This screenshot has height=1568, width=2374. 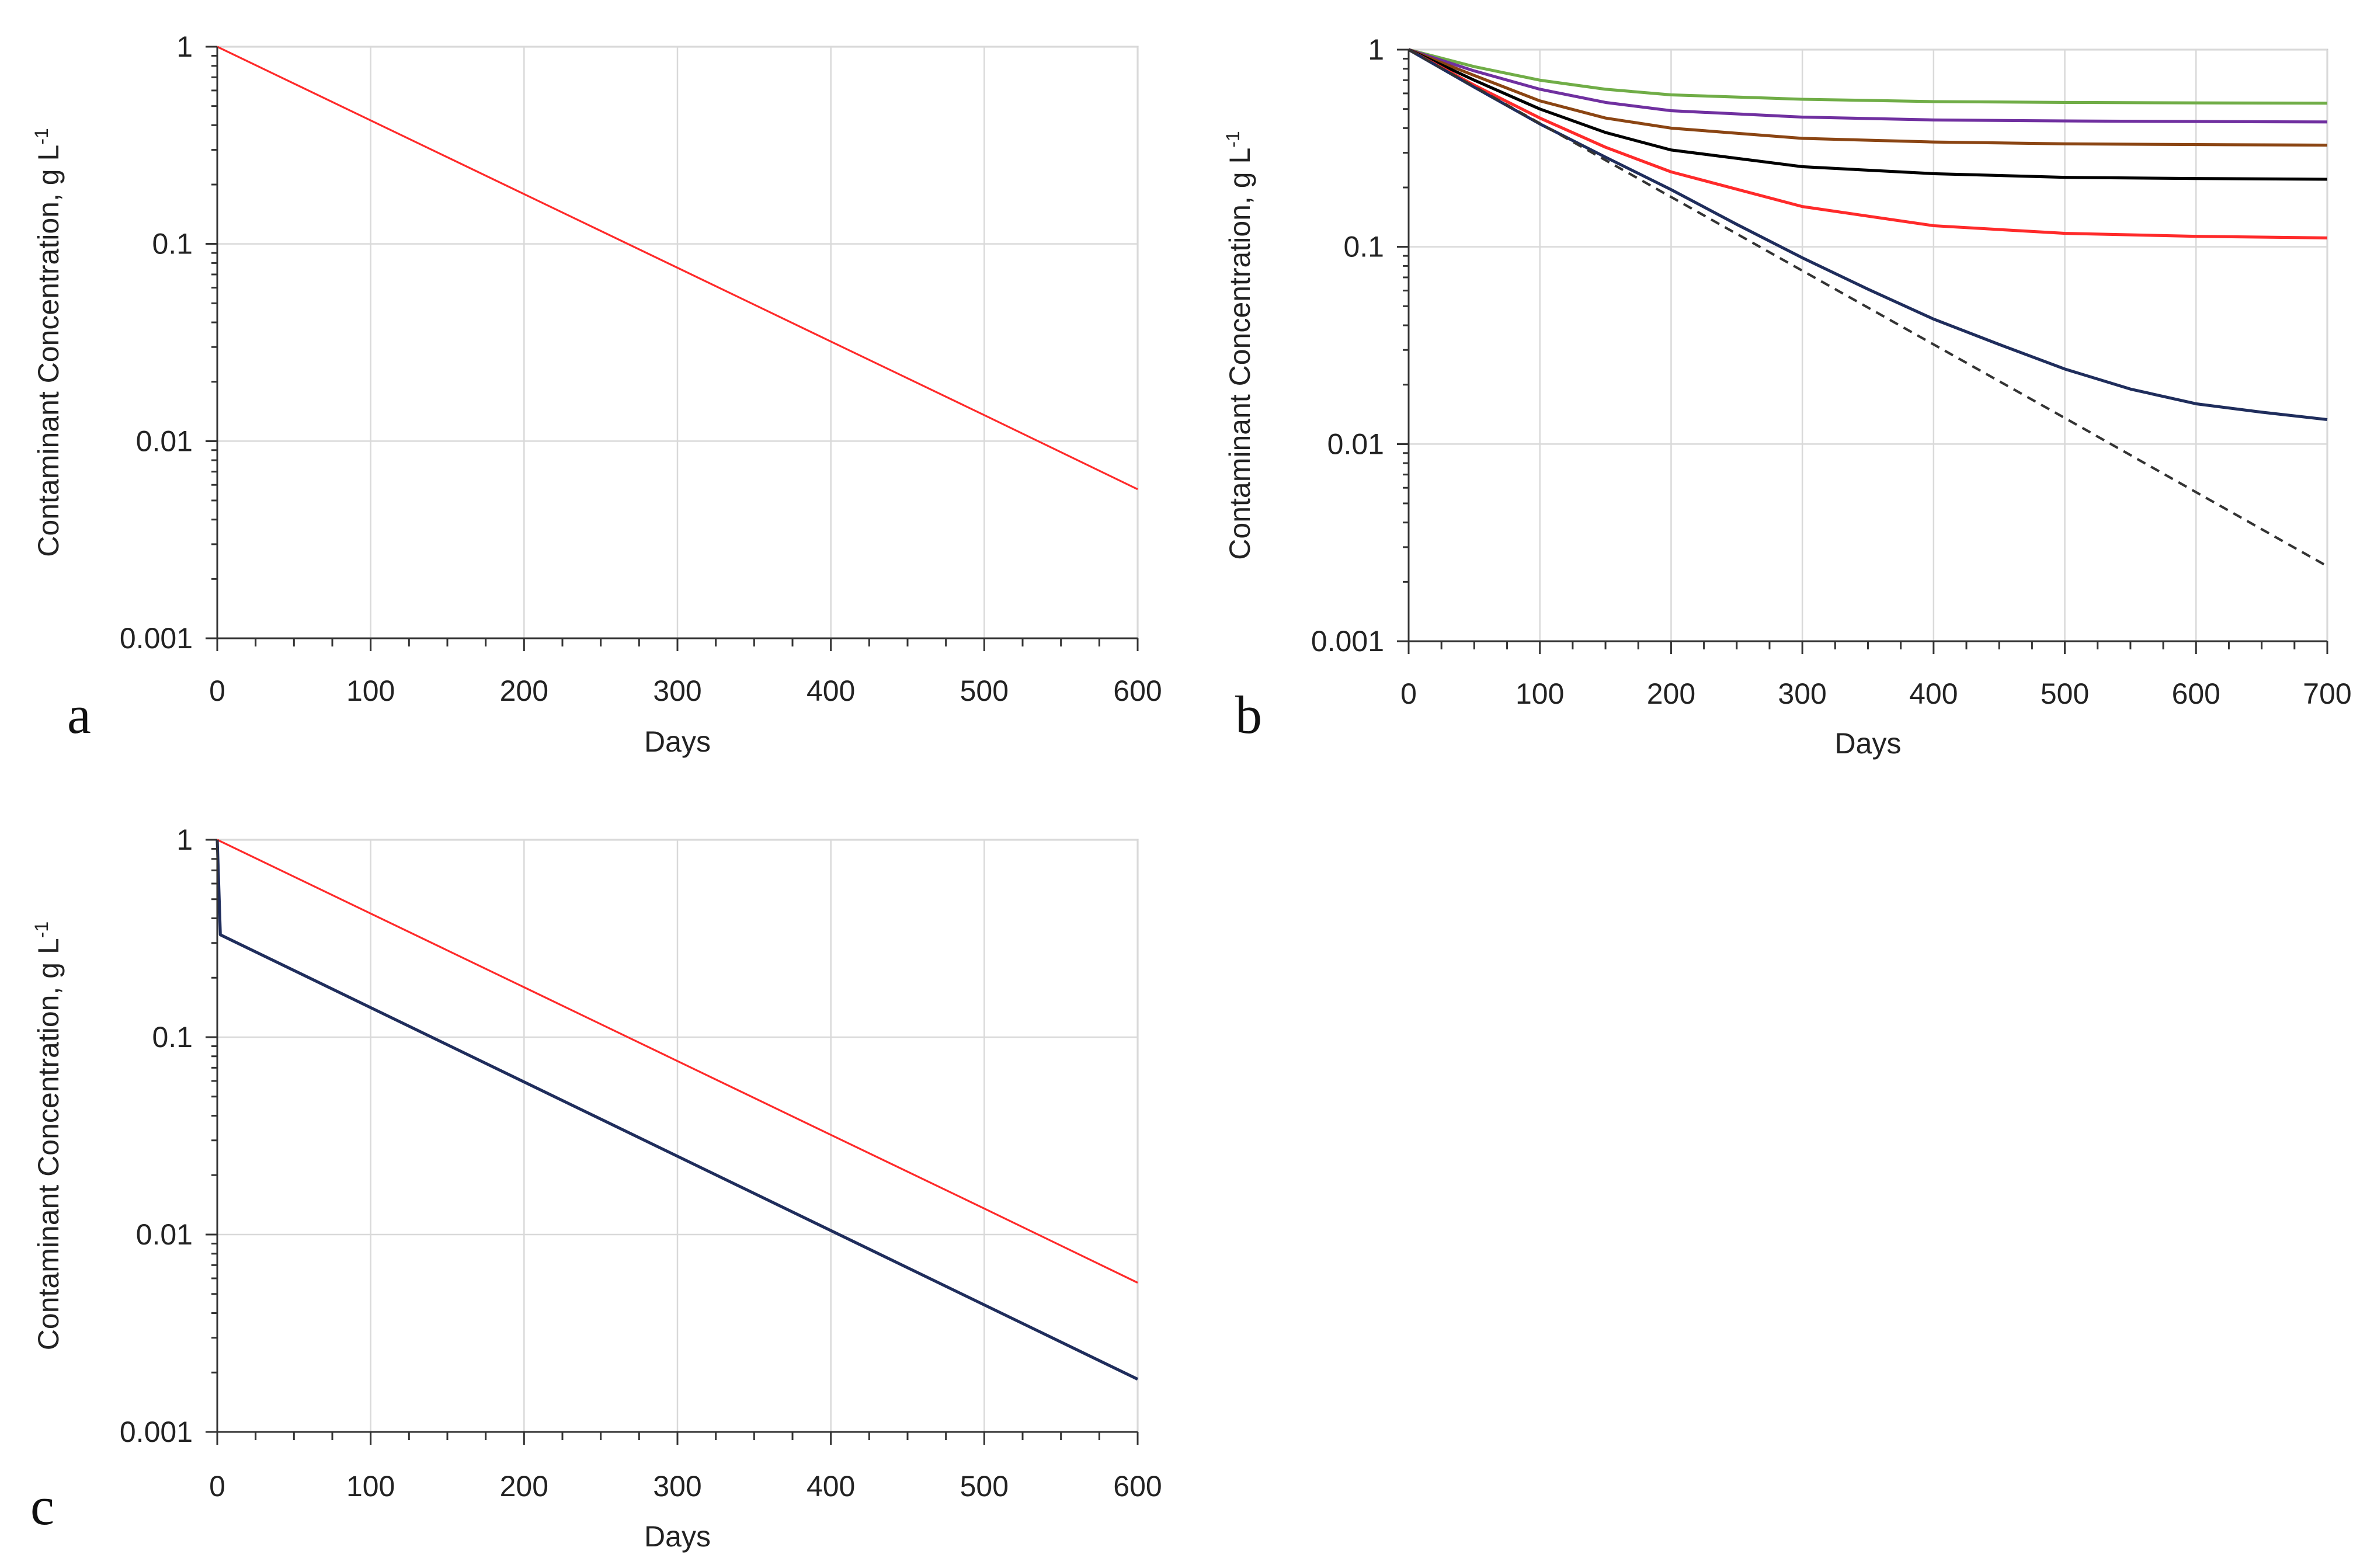 What do you see at coordinates (156, 639) in the screenshot?
I see `y-tick-label-a: 0.001` at bounding box center [156, 639].